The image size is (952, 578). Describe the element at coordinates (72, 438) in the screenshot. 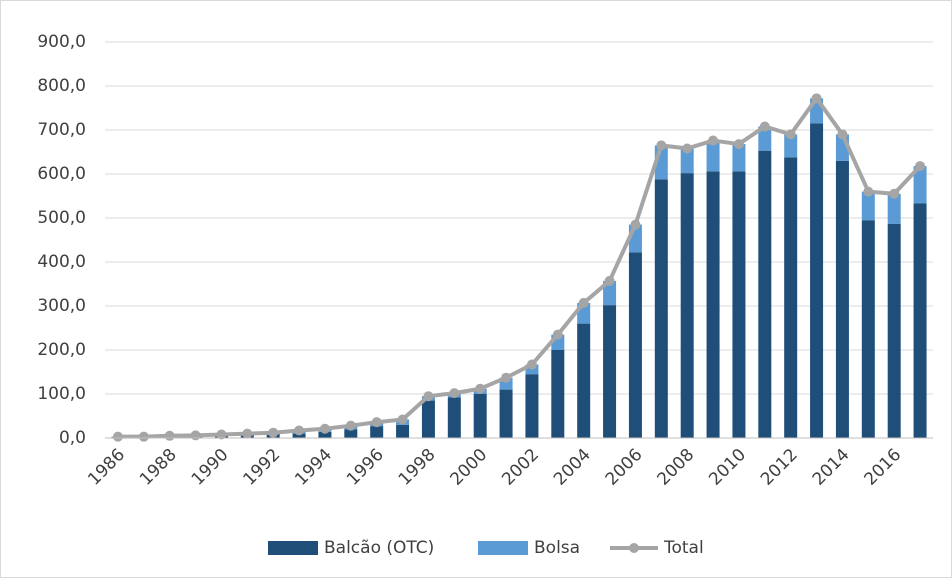

I see `y-tick-label: 0,0` at that location.